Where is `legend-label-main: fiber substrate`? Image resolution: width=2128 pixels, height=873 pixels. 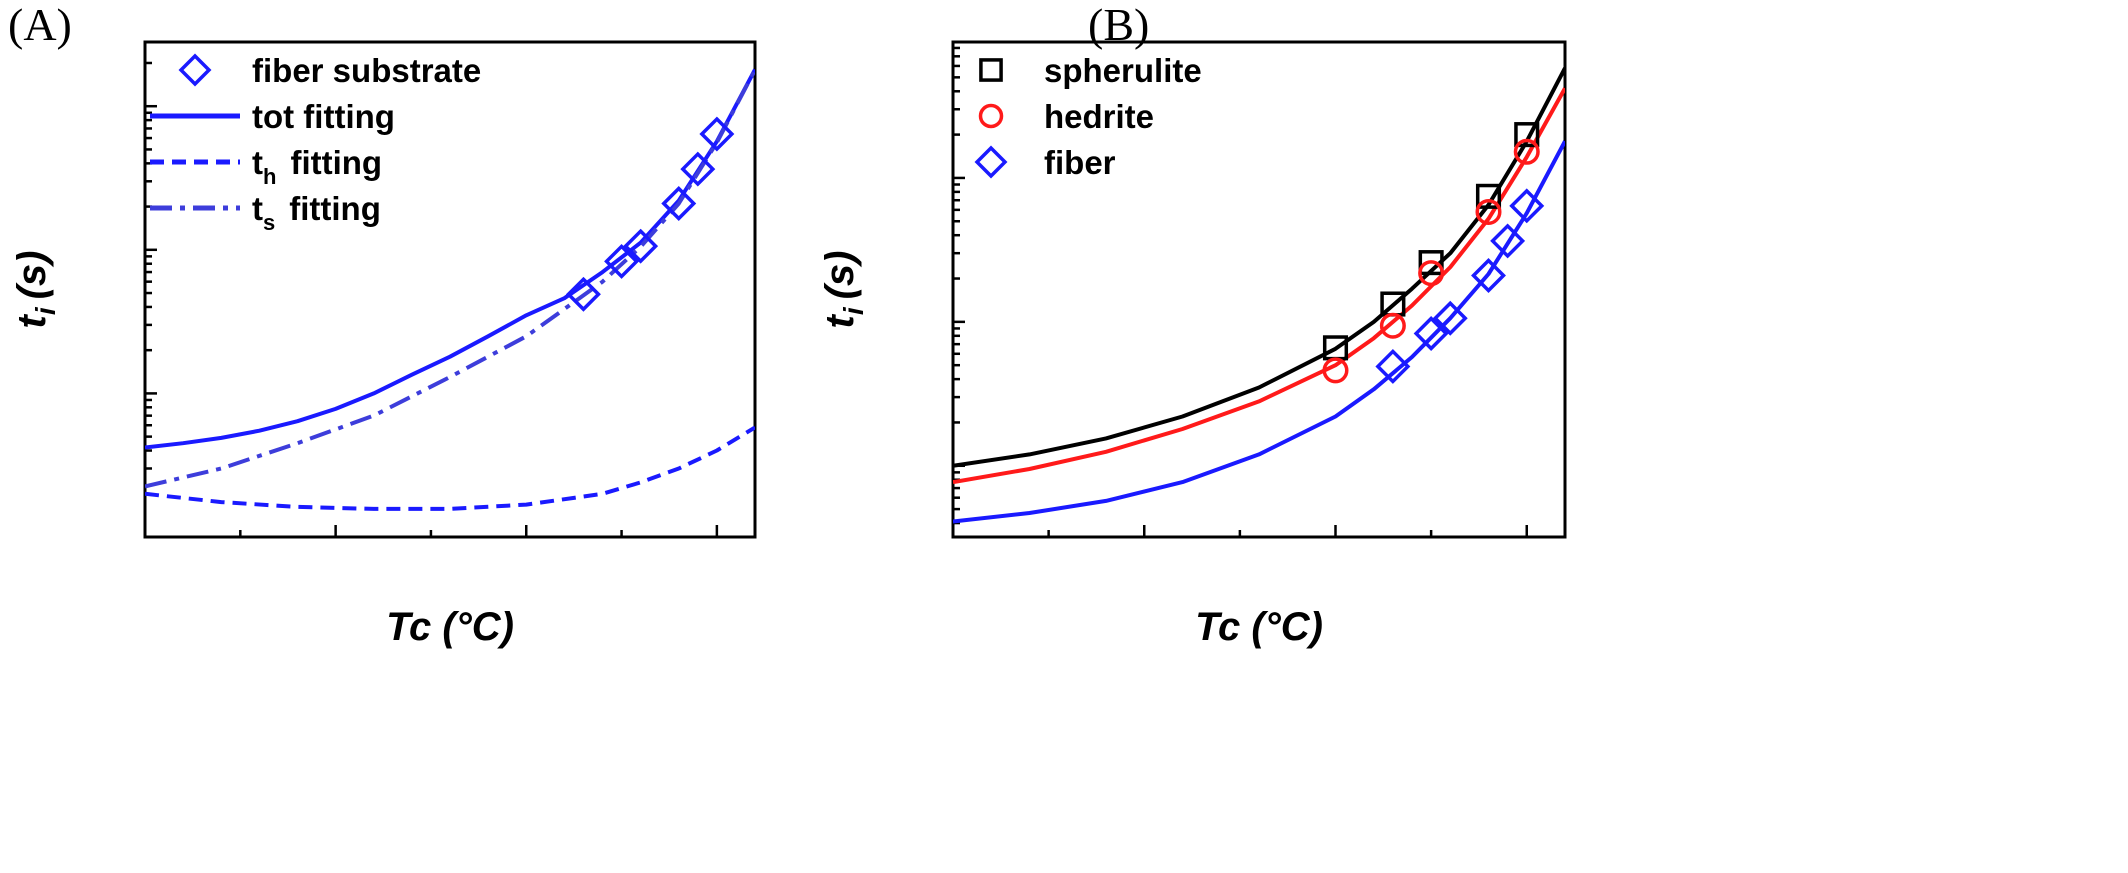 legend-label-main: fiber substrate is located at coordinates (366, 70).